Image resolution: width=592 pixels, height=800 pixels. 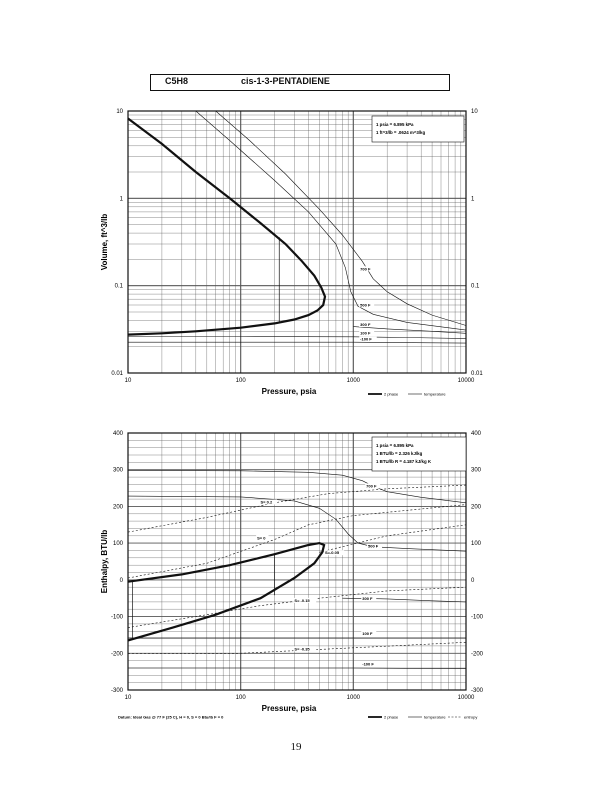 I want to click on series-100-f, so click(x=297, y=337).